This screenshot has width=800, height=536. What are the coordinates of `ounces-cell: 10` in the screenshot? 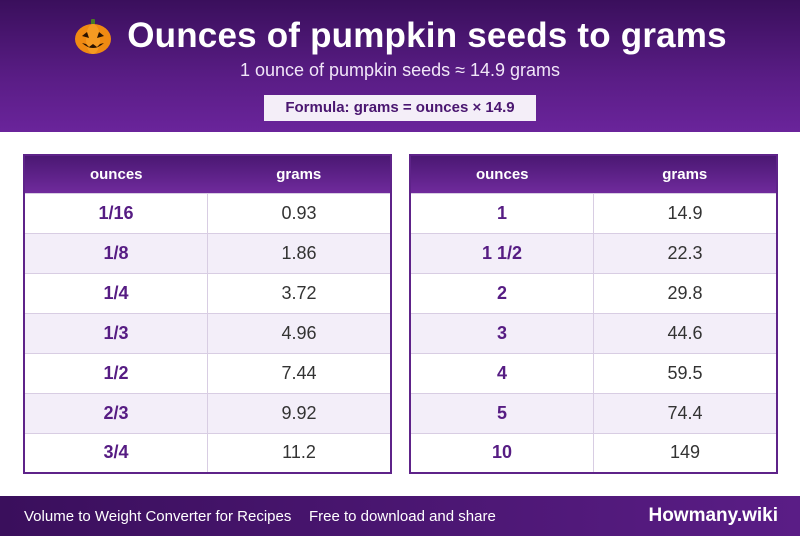 It's located at (502, 452).